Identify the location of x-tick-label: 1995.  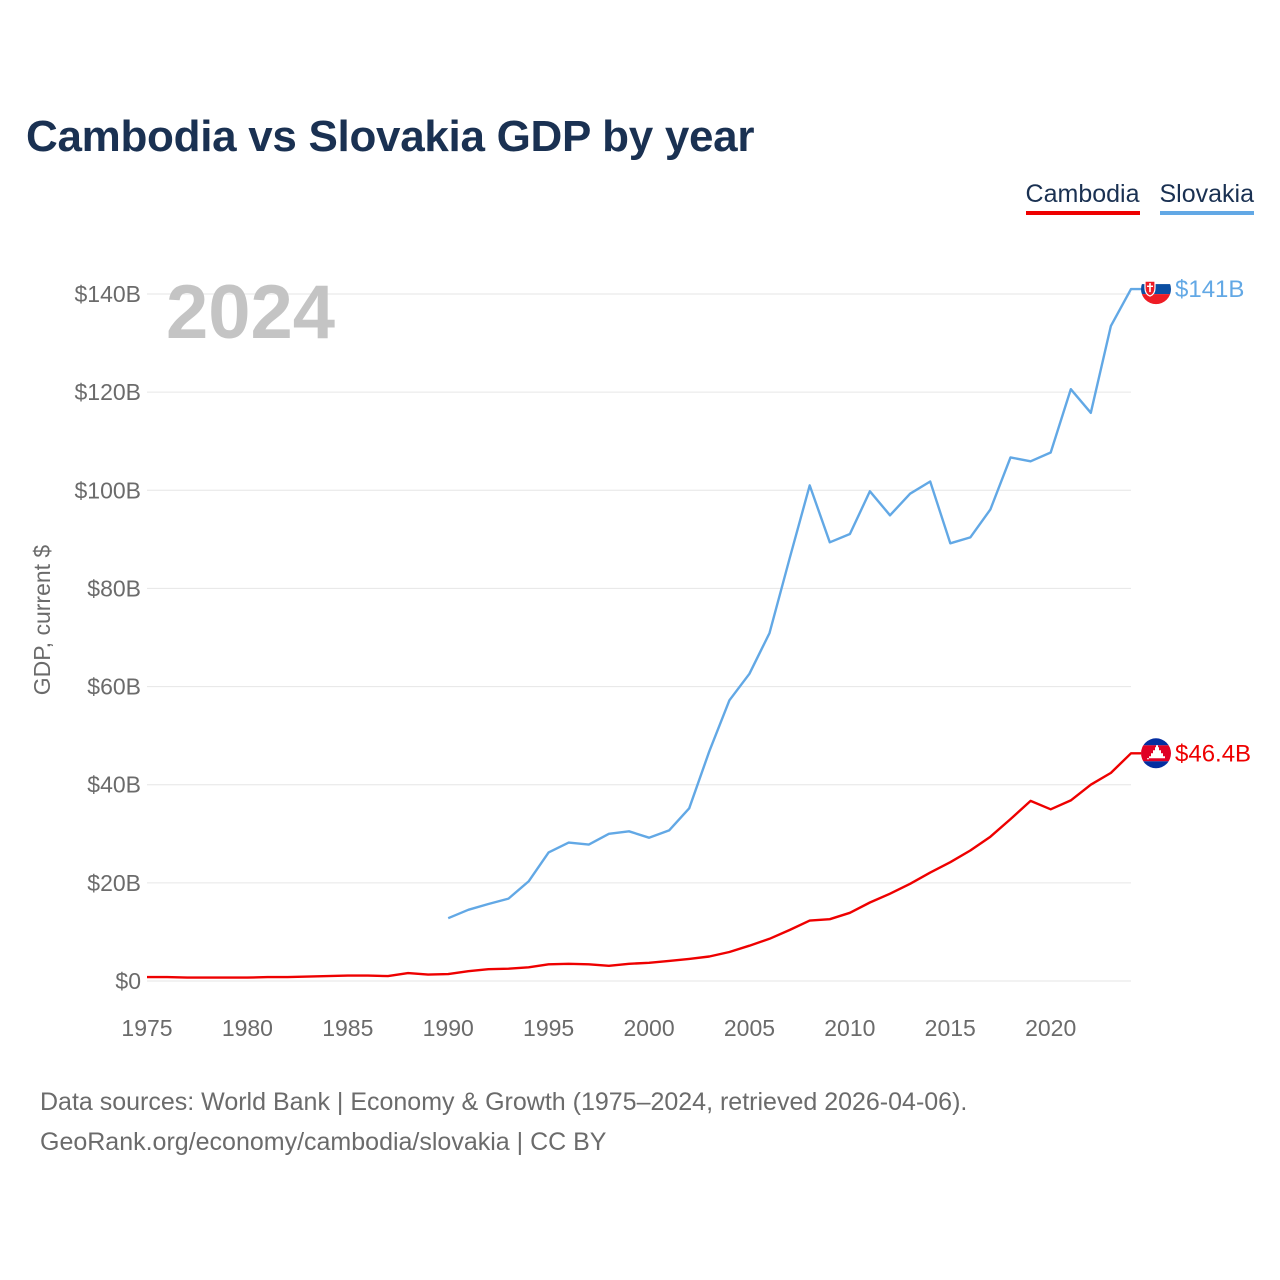
(548, 1028).